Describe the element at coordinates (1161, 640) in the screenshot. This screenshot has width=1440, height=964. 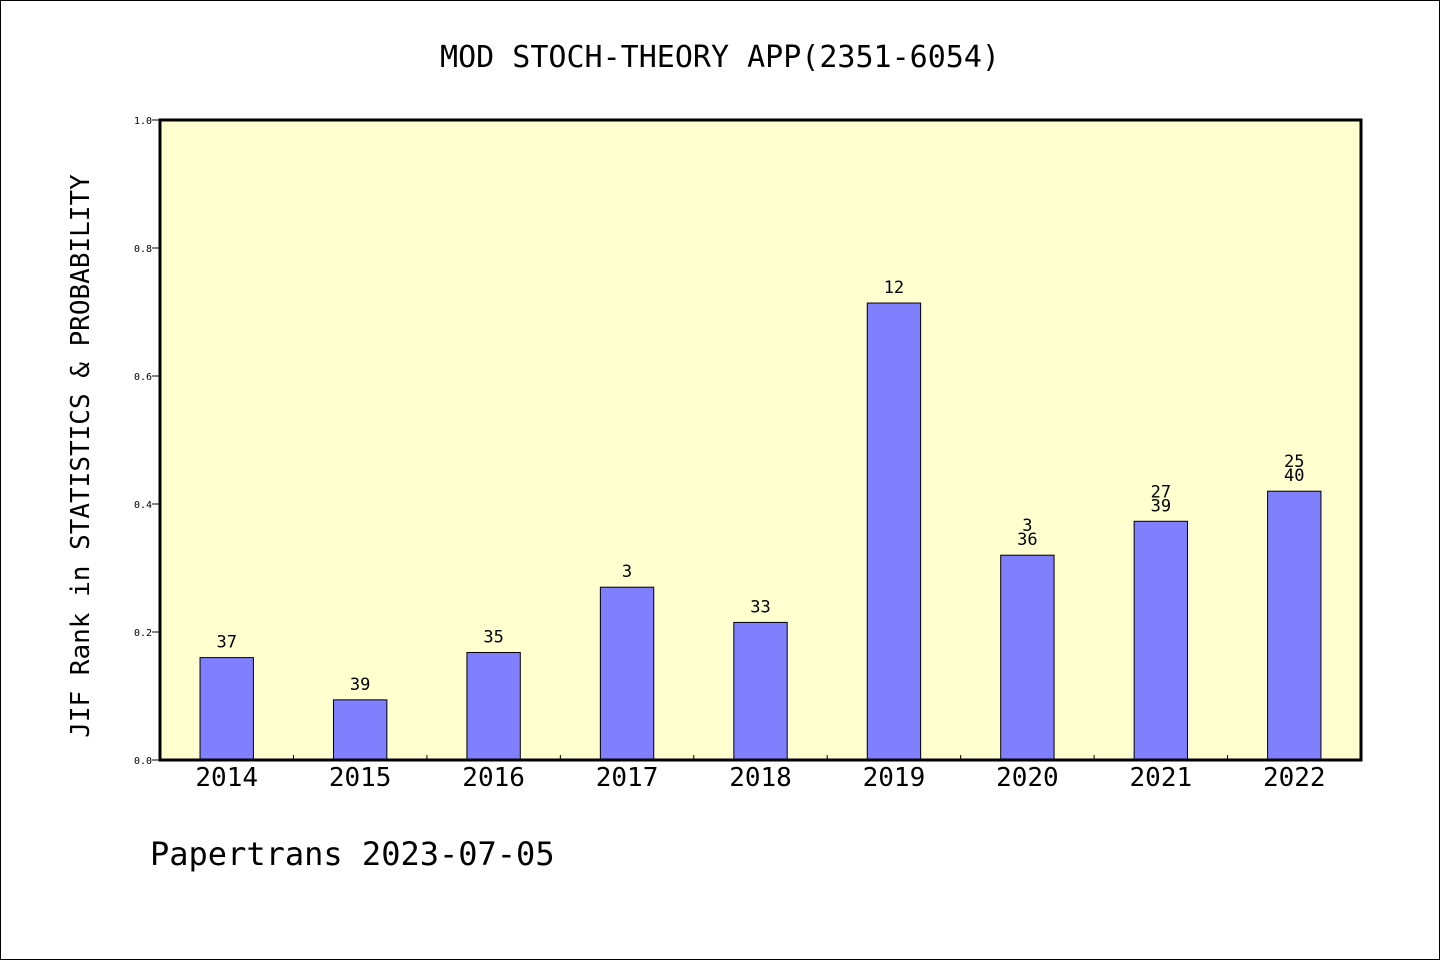
I see `bar-2021` at that location.